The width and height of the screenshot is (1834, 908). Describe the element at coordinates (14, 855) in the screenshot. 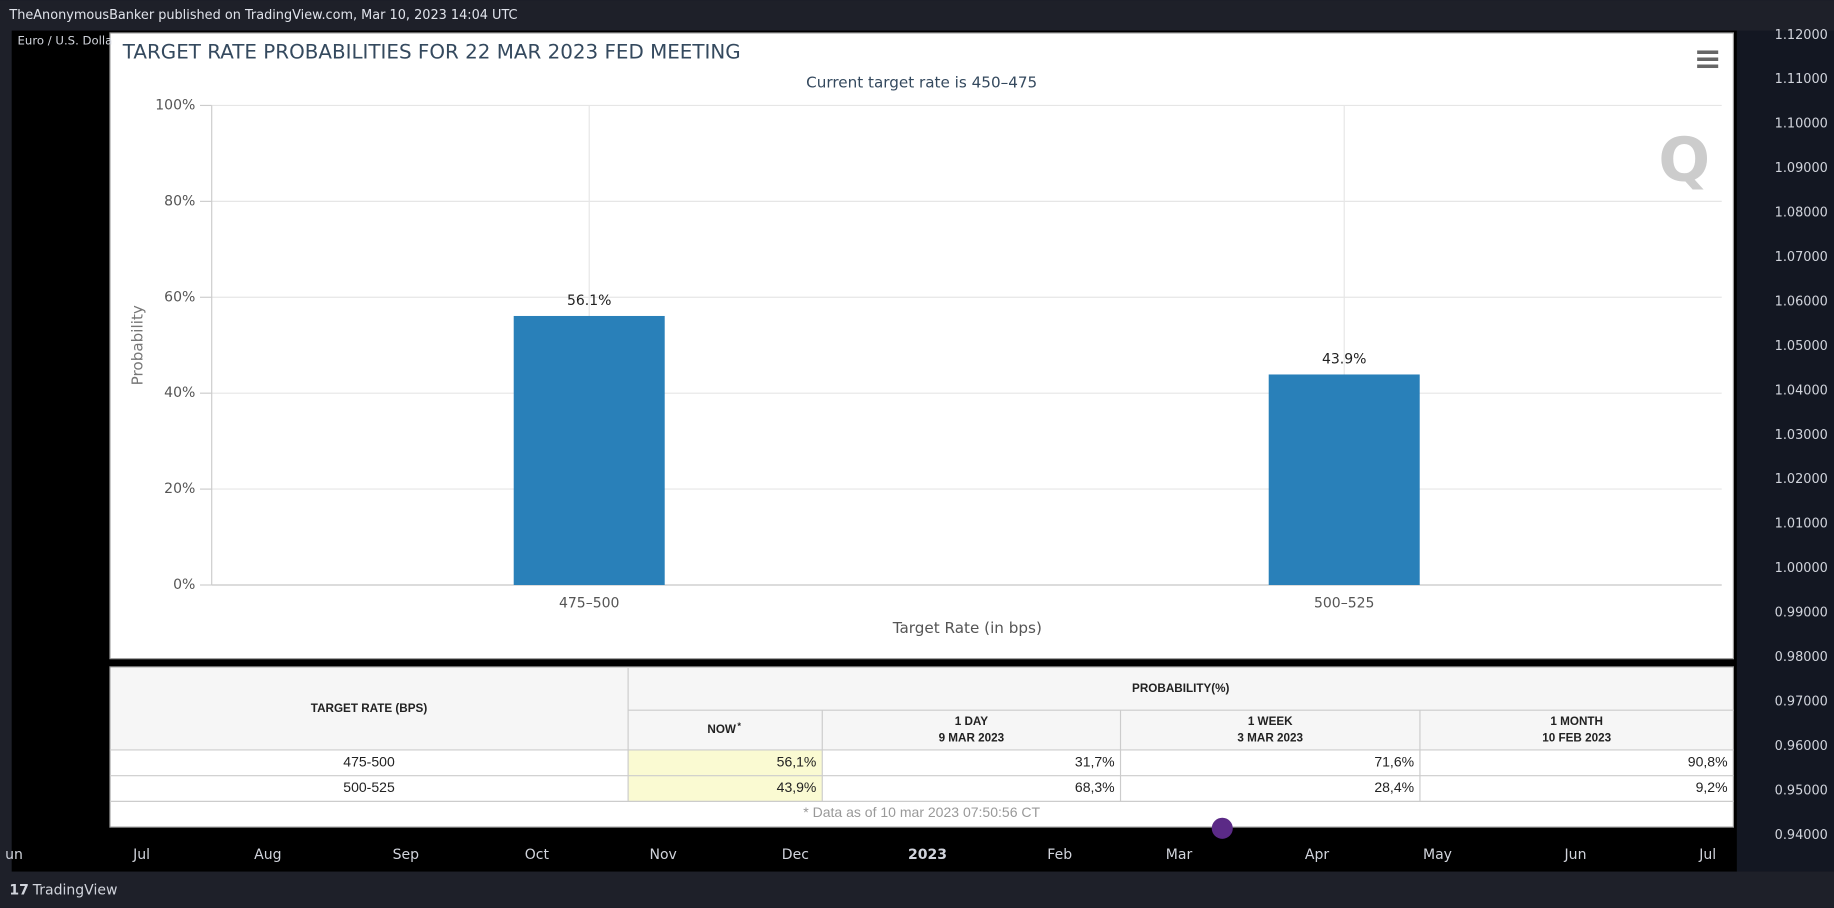

I see `time-label: un` at that location.